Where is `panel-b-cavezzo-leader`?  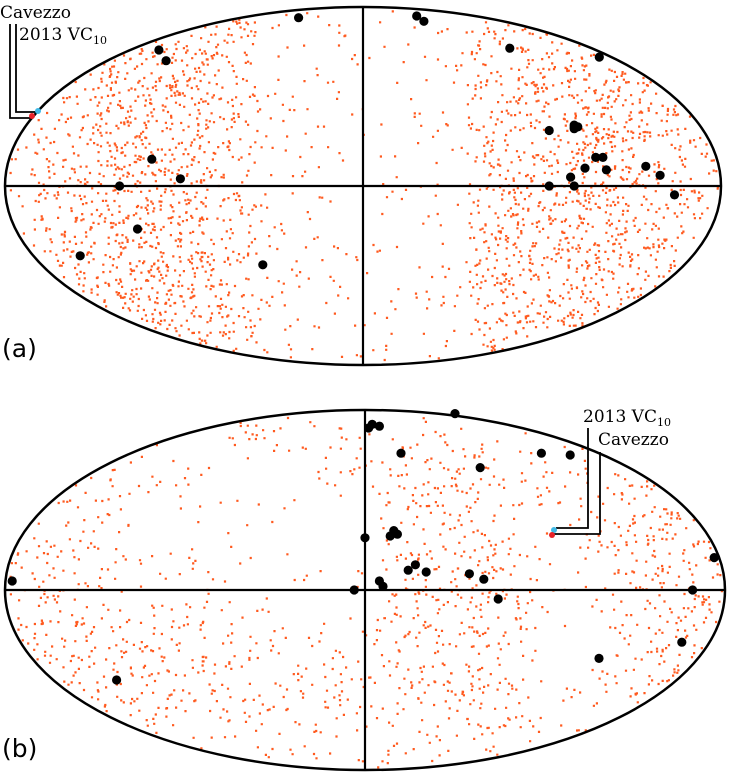 panel-b-cavezzo-leader is located at coordinates (577, 493).